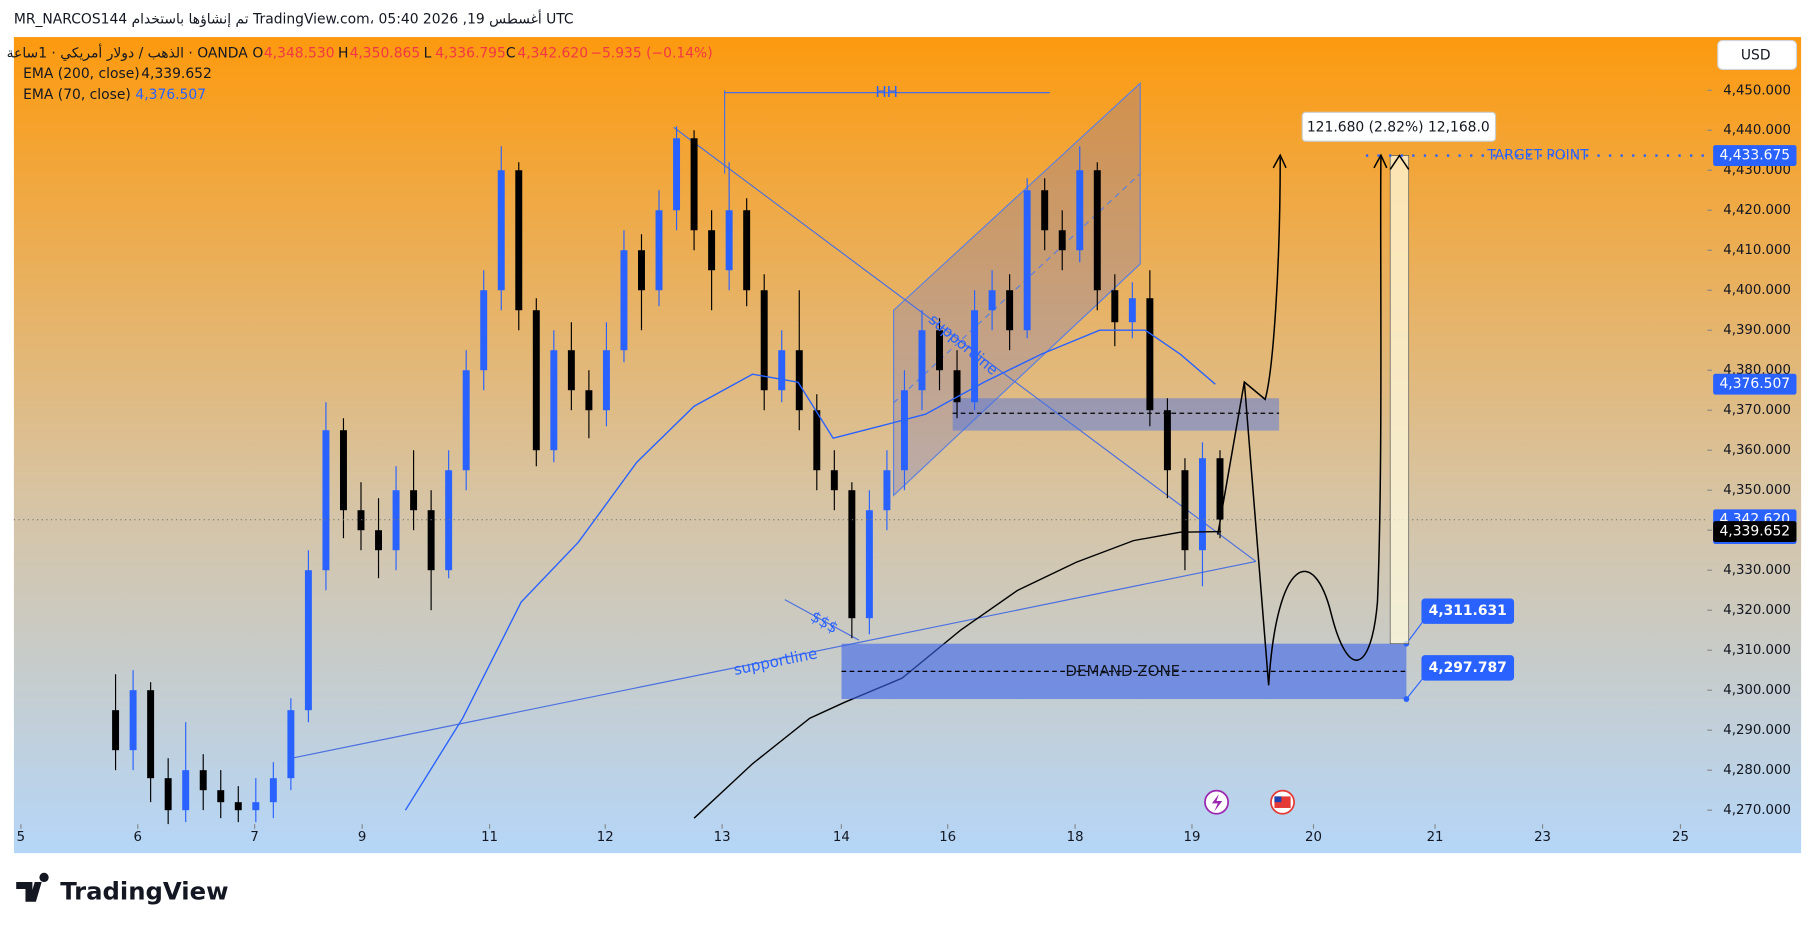 The image size is (1815, 930). I want to click on measure-arrow, so click(1399, 162).